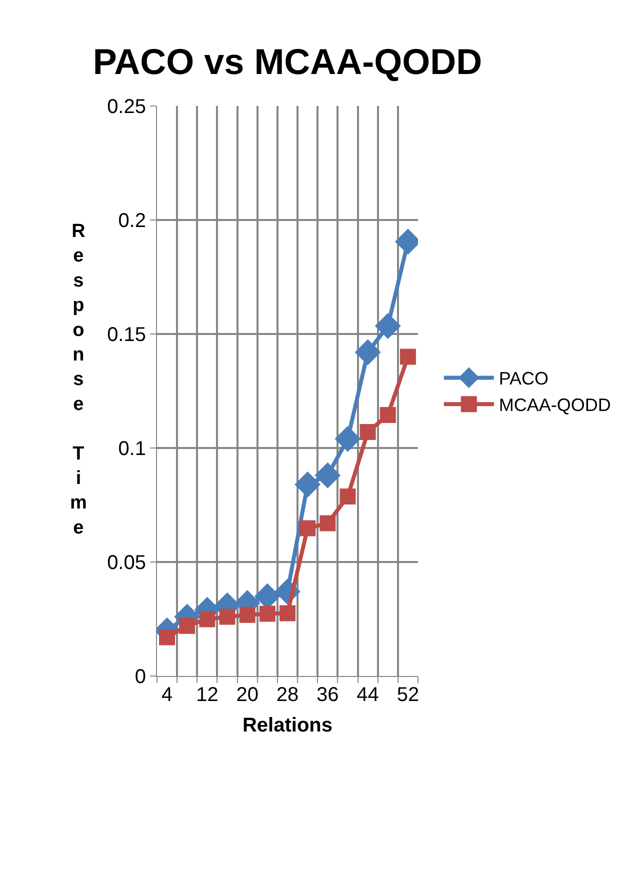 The height and width of the screenshot is (877, 628). I want to click on chart-title: PACO vs MCAA-QODD, so click(287, 61).